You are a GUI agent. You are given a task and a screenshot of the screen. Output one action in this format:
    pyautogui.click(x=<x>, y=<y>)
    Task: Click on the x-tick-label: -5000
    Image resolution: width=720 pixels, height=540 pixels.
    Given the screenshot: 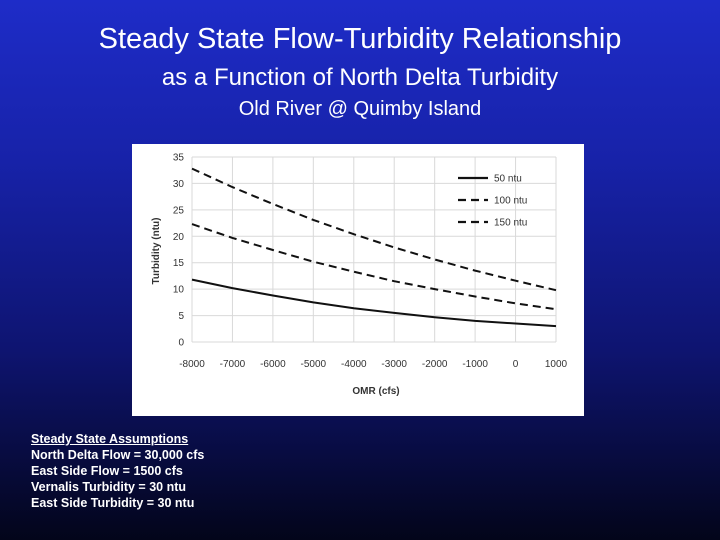 What is the action you would take?
    pyautogui.click(x=314, y=364)
    